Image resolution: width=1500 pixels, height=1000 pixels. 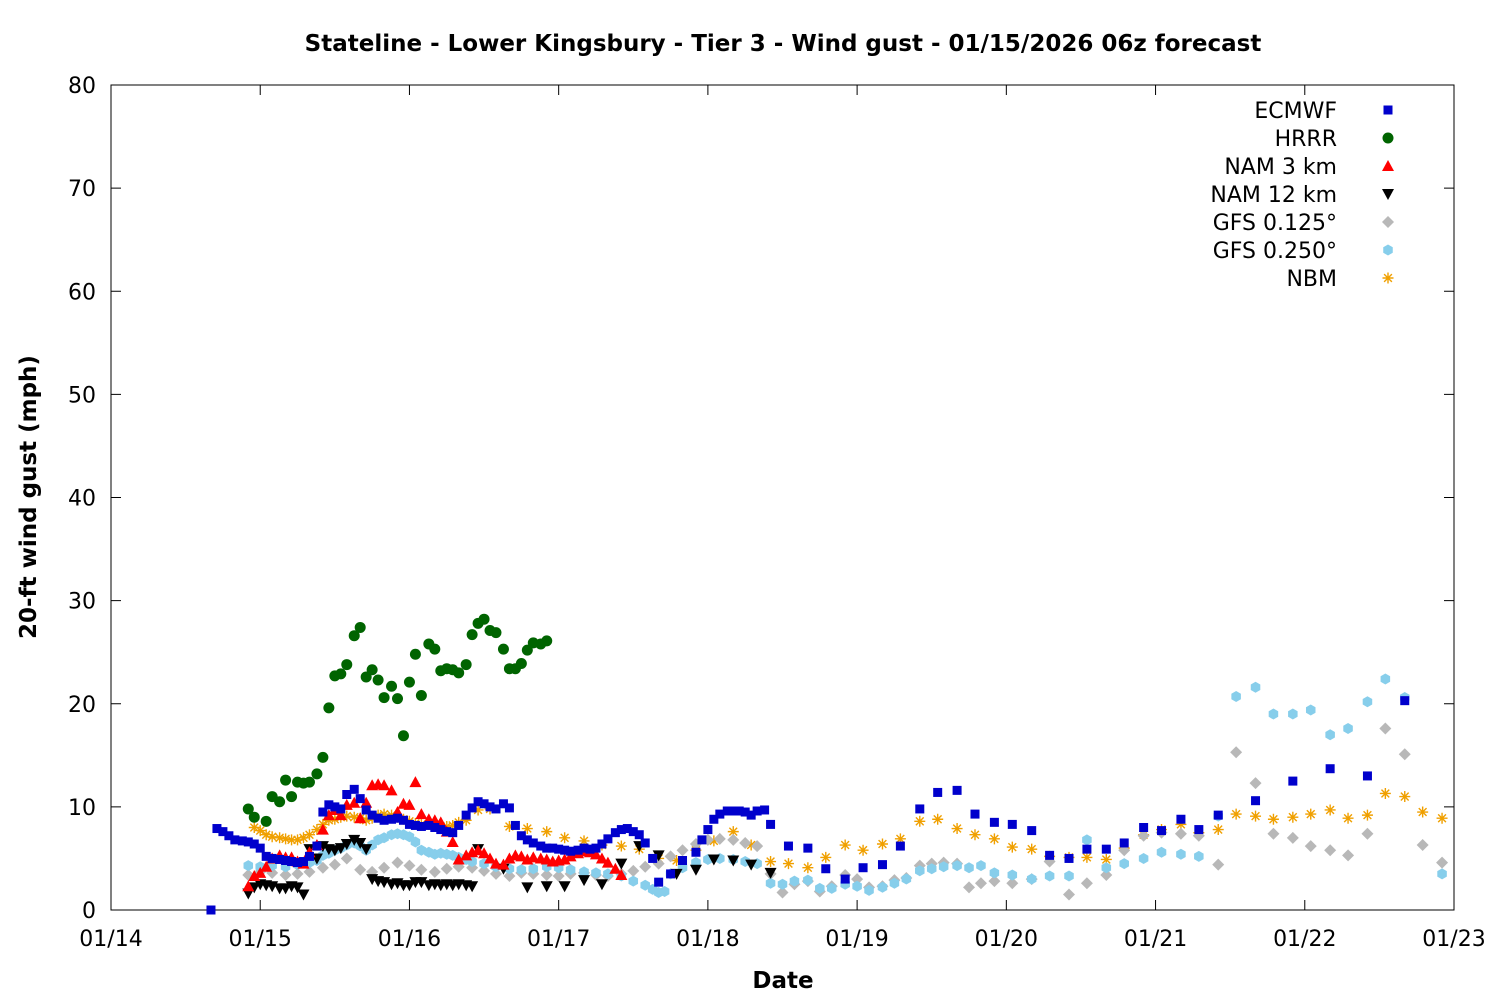 What do you see at coordinates (82, 602) in the screenshot?
I see `y-tick-label: 30` at bounding box center [82, 602].